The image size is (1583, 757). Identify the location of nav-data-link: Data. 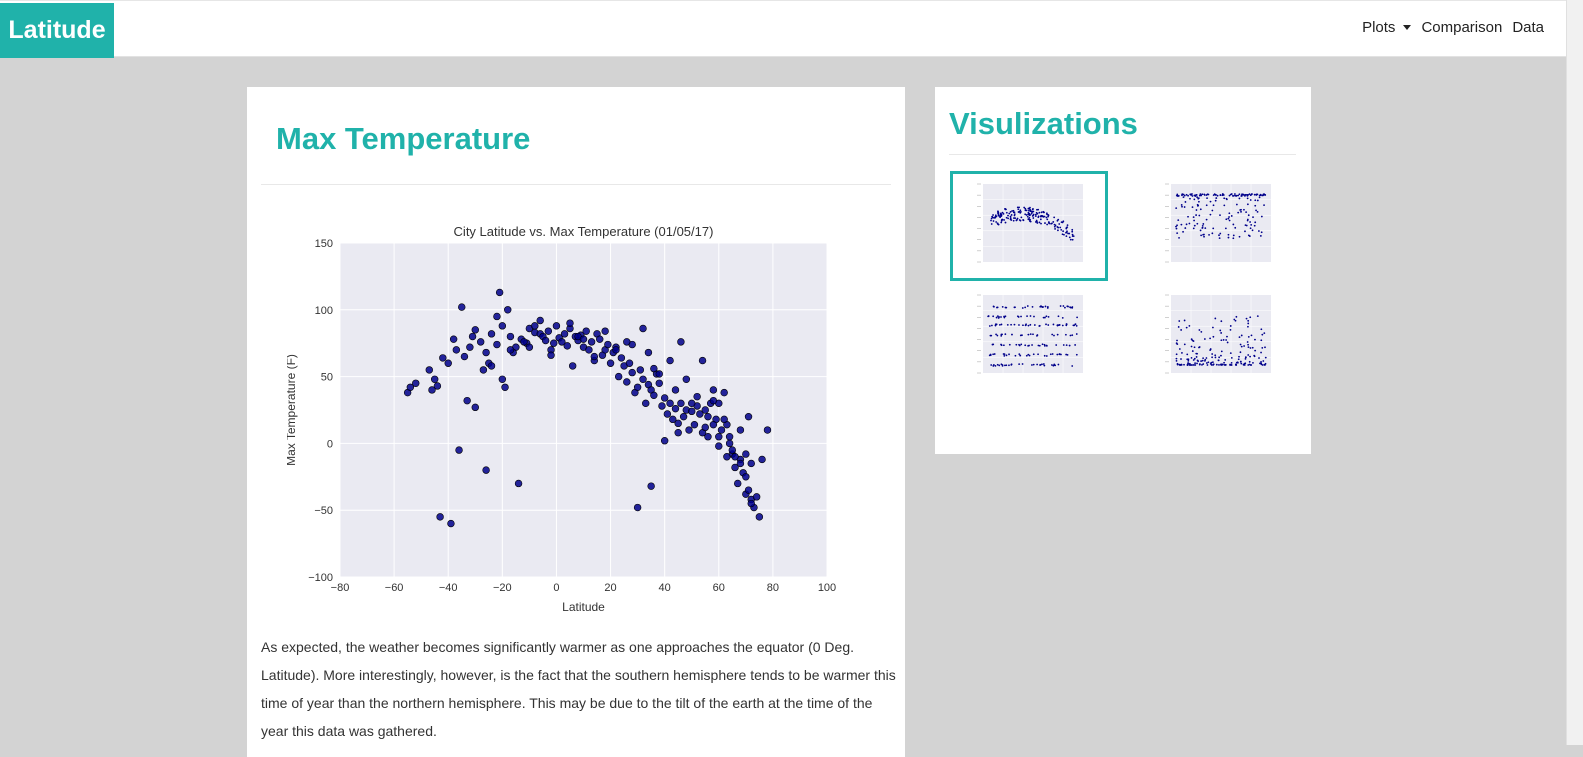
(1528, 27).